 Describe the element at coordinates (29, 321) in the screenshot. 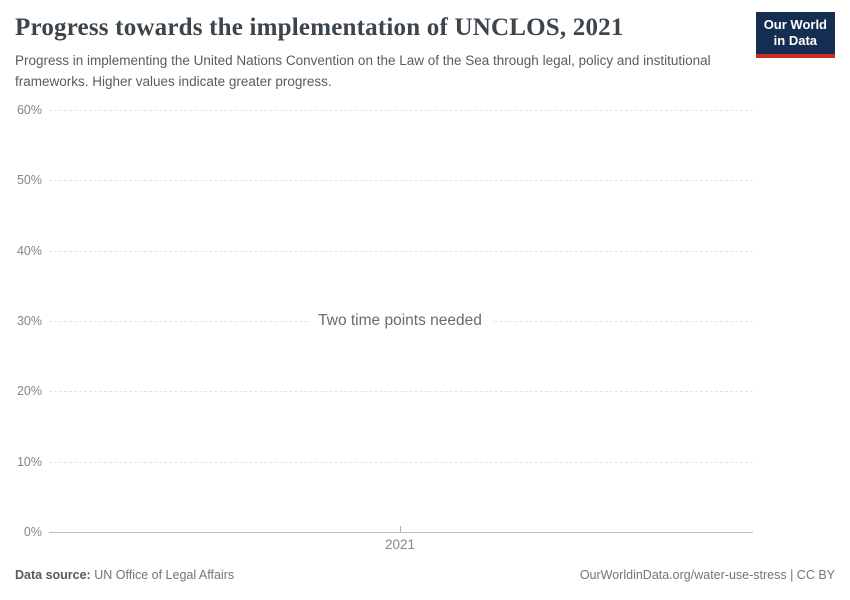

I see `y-axis-label: 30%` at that location.